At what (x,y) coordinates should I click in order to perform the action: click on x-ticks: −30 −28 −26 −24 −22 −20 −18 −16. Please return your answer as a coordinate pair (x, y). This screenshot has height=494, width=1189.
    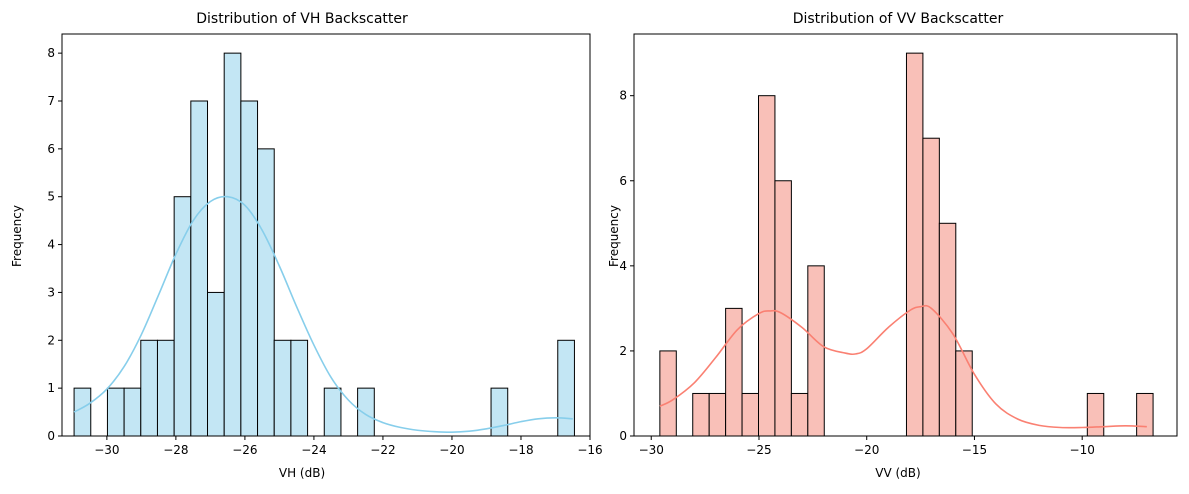
    Looking at the image, I should click on (348, 446).